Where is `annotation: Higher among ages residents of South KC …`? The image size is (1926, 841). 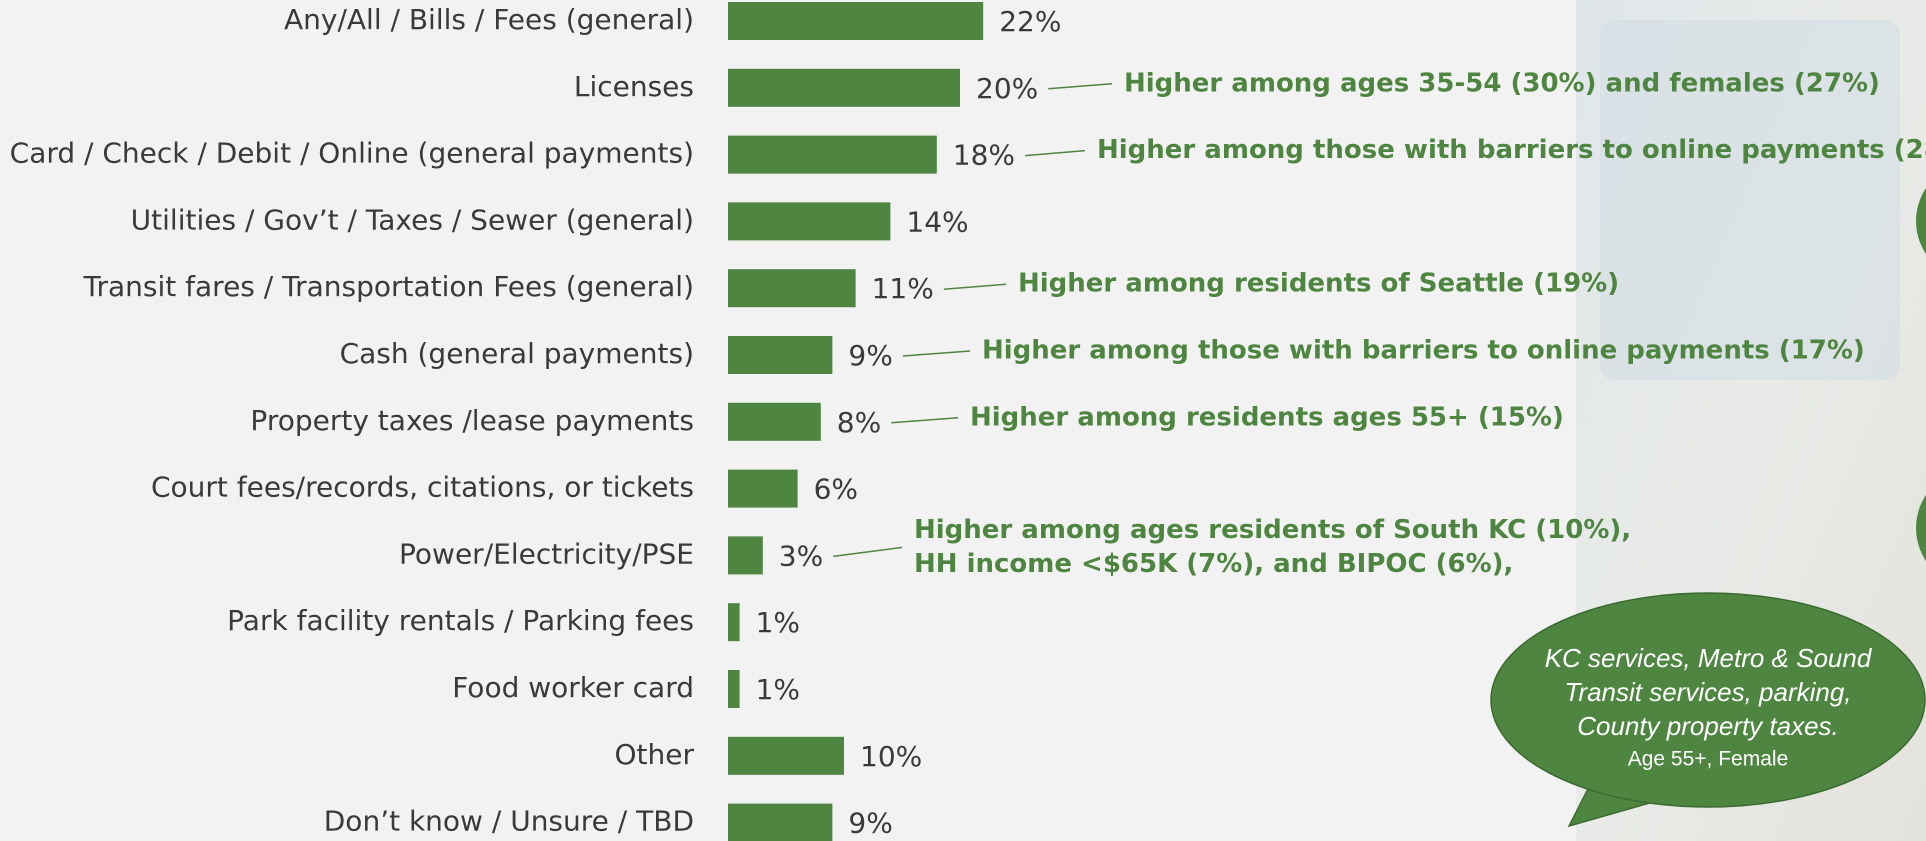 annotation: Higher among ages residents of South KC … is located at coordinates (1272, 530).